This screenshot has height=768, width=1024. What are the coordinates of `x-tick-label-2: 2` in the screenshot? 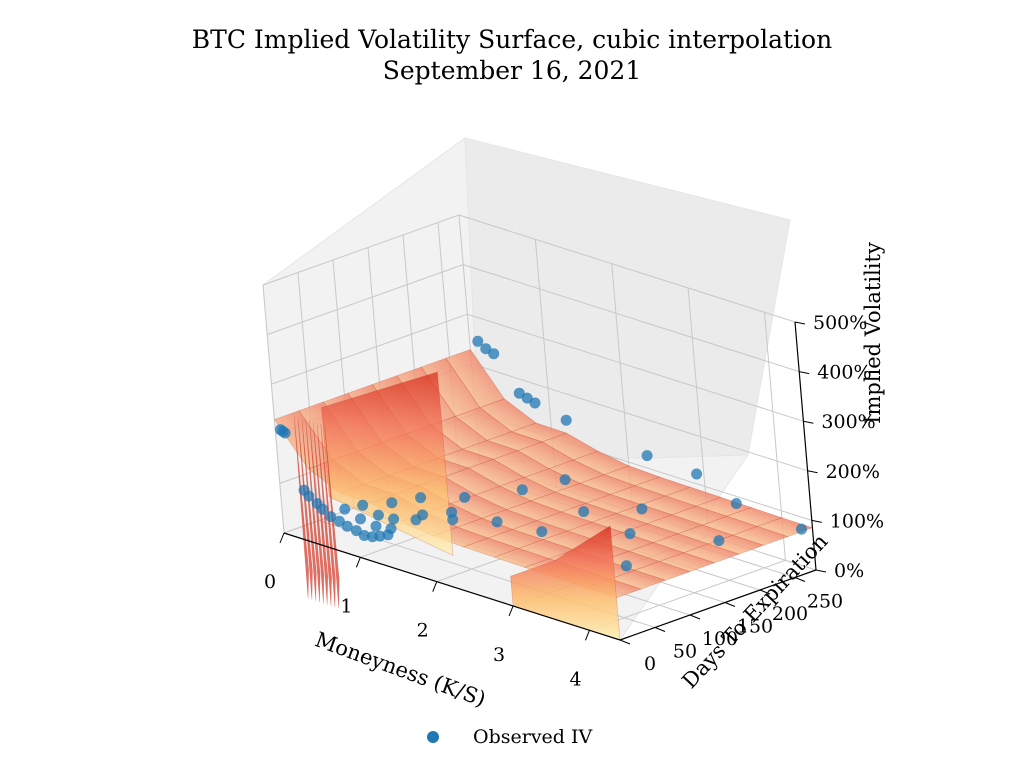 It's located at (423, 631).